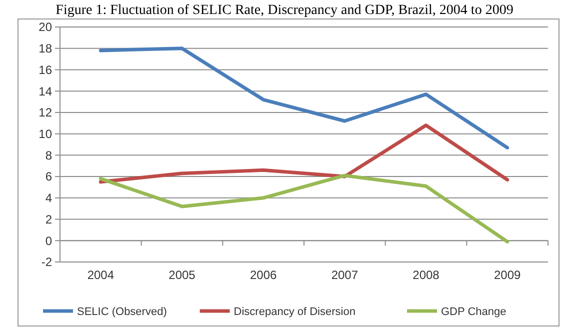 The image size is (569, 328). Describe the element at coordinates (45, 69) in the screenshot. I see `y-tick-label: 16` at that location.